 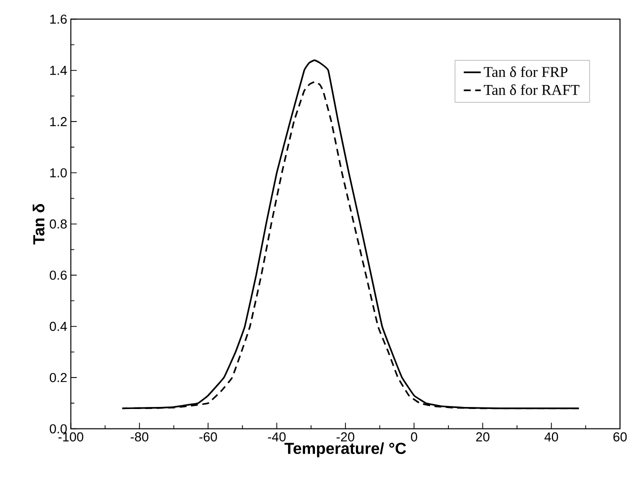 What do you see at coordinates (277, 437) in the screenshot?
I see `x-tick-label: -40` at bounding box center [277, 437].